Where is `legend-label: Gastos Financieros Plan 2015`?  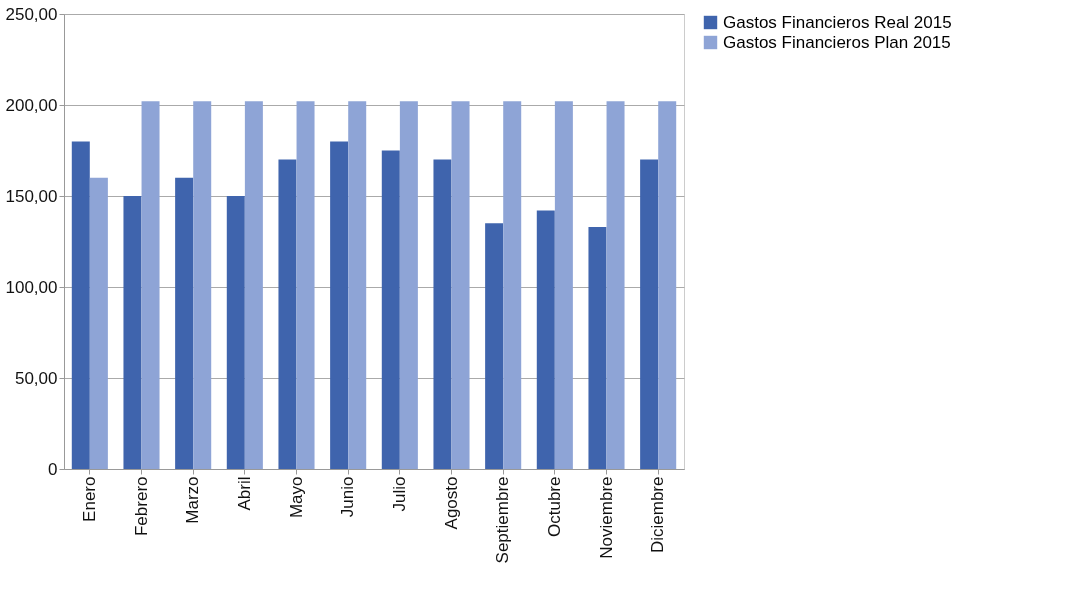
legend-label: Gastos Financieros Plan 2015 is located at coordinates (837, 42).